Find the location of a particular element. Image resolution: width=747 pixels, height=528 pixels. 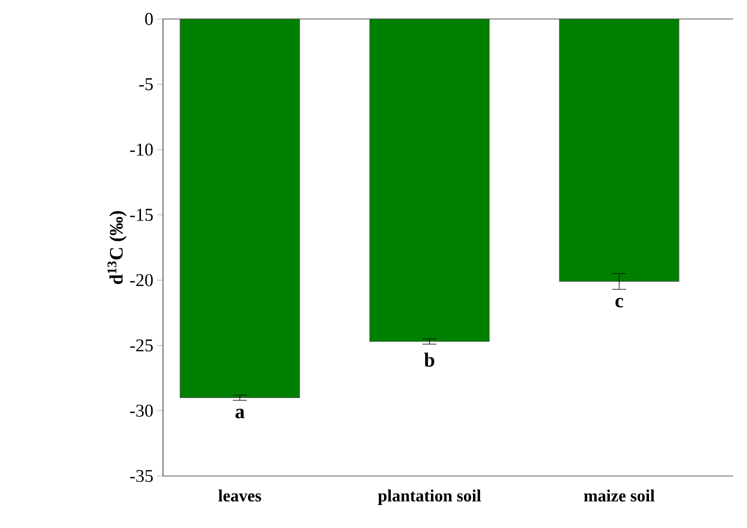

y-tick-label: -20 is located at coordinates (141, 280).